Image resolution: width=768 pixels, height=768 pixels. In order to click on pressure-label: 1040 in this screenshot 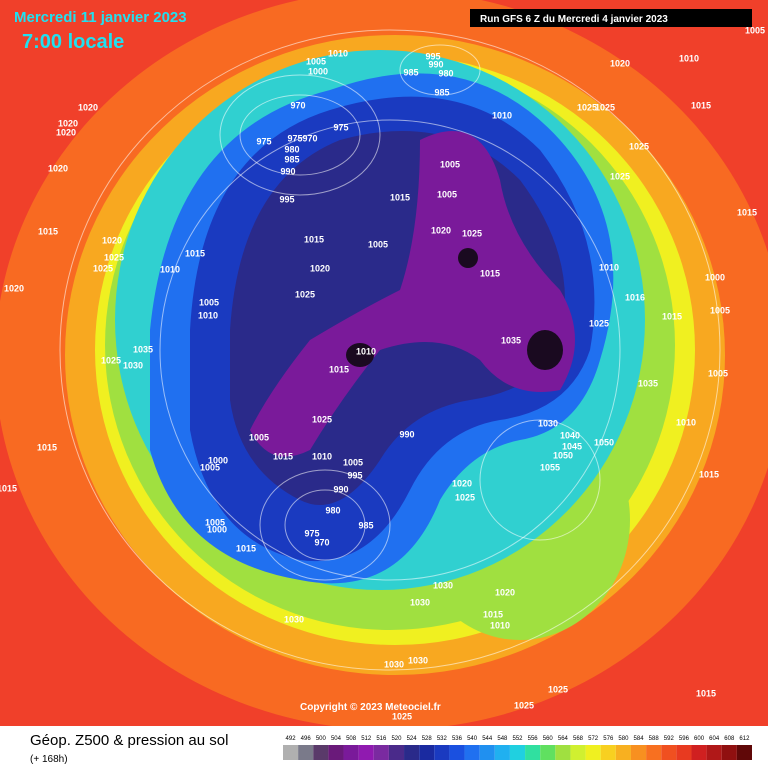, I will do `click(570, 435)`.